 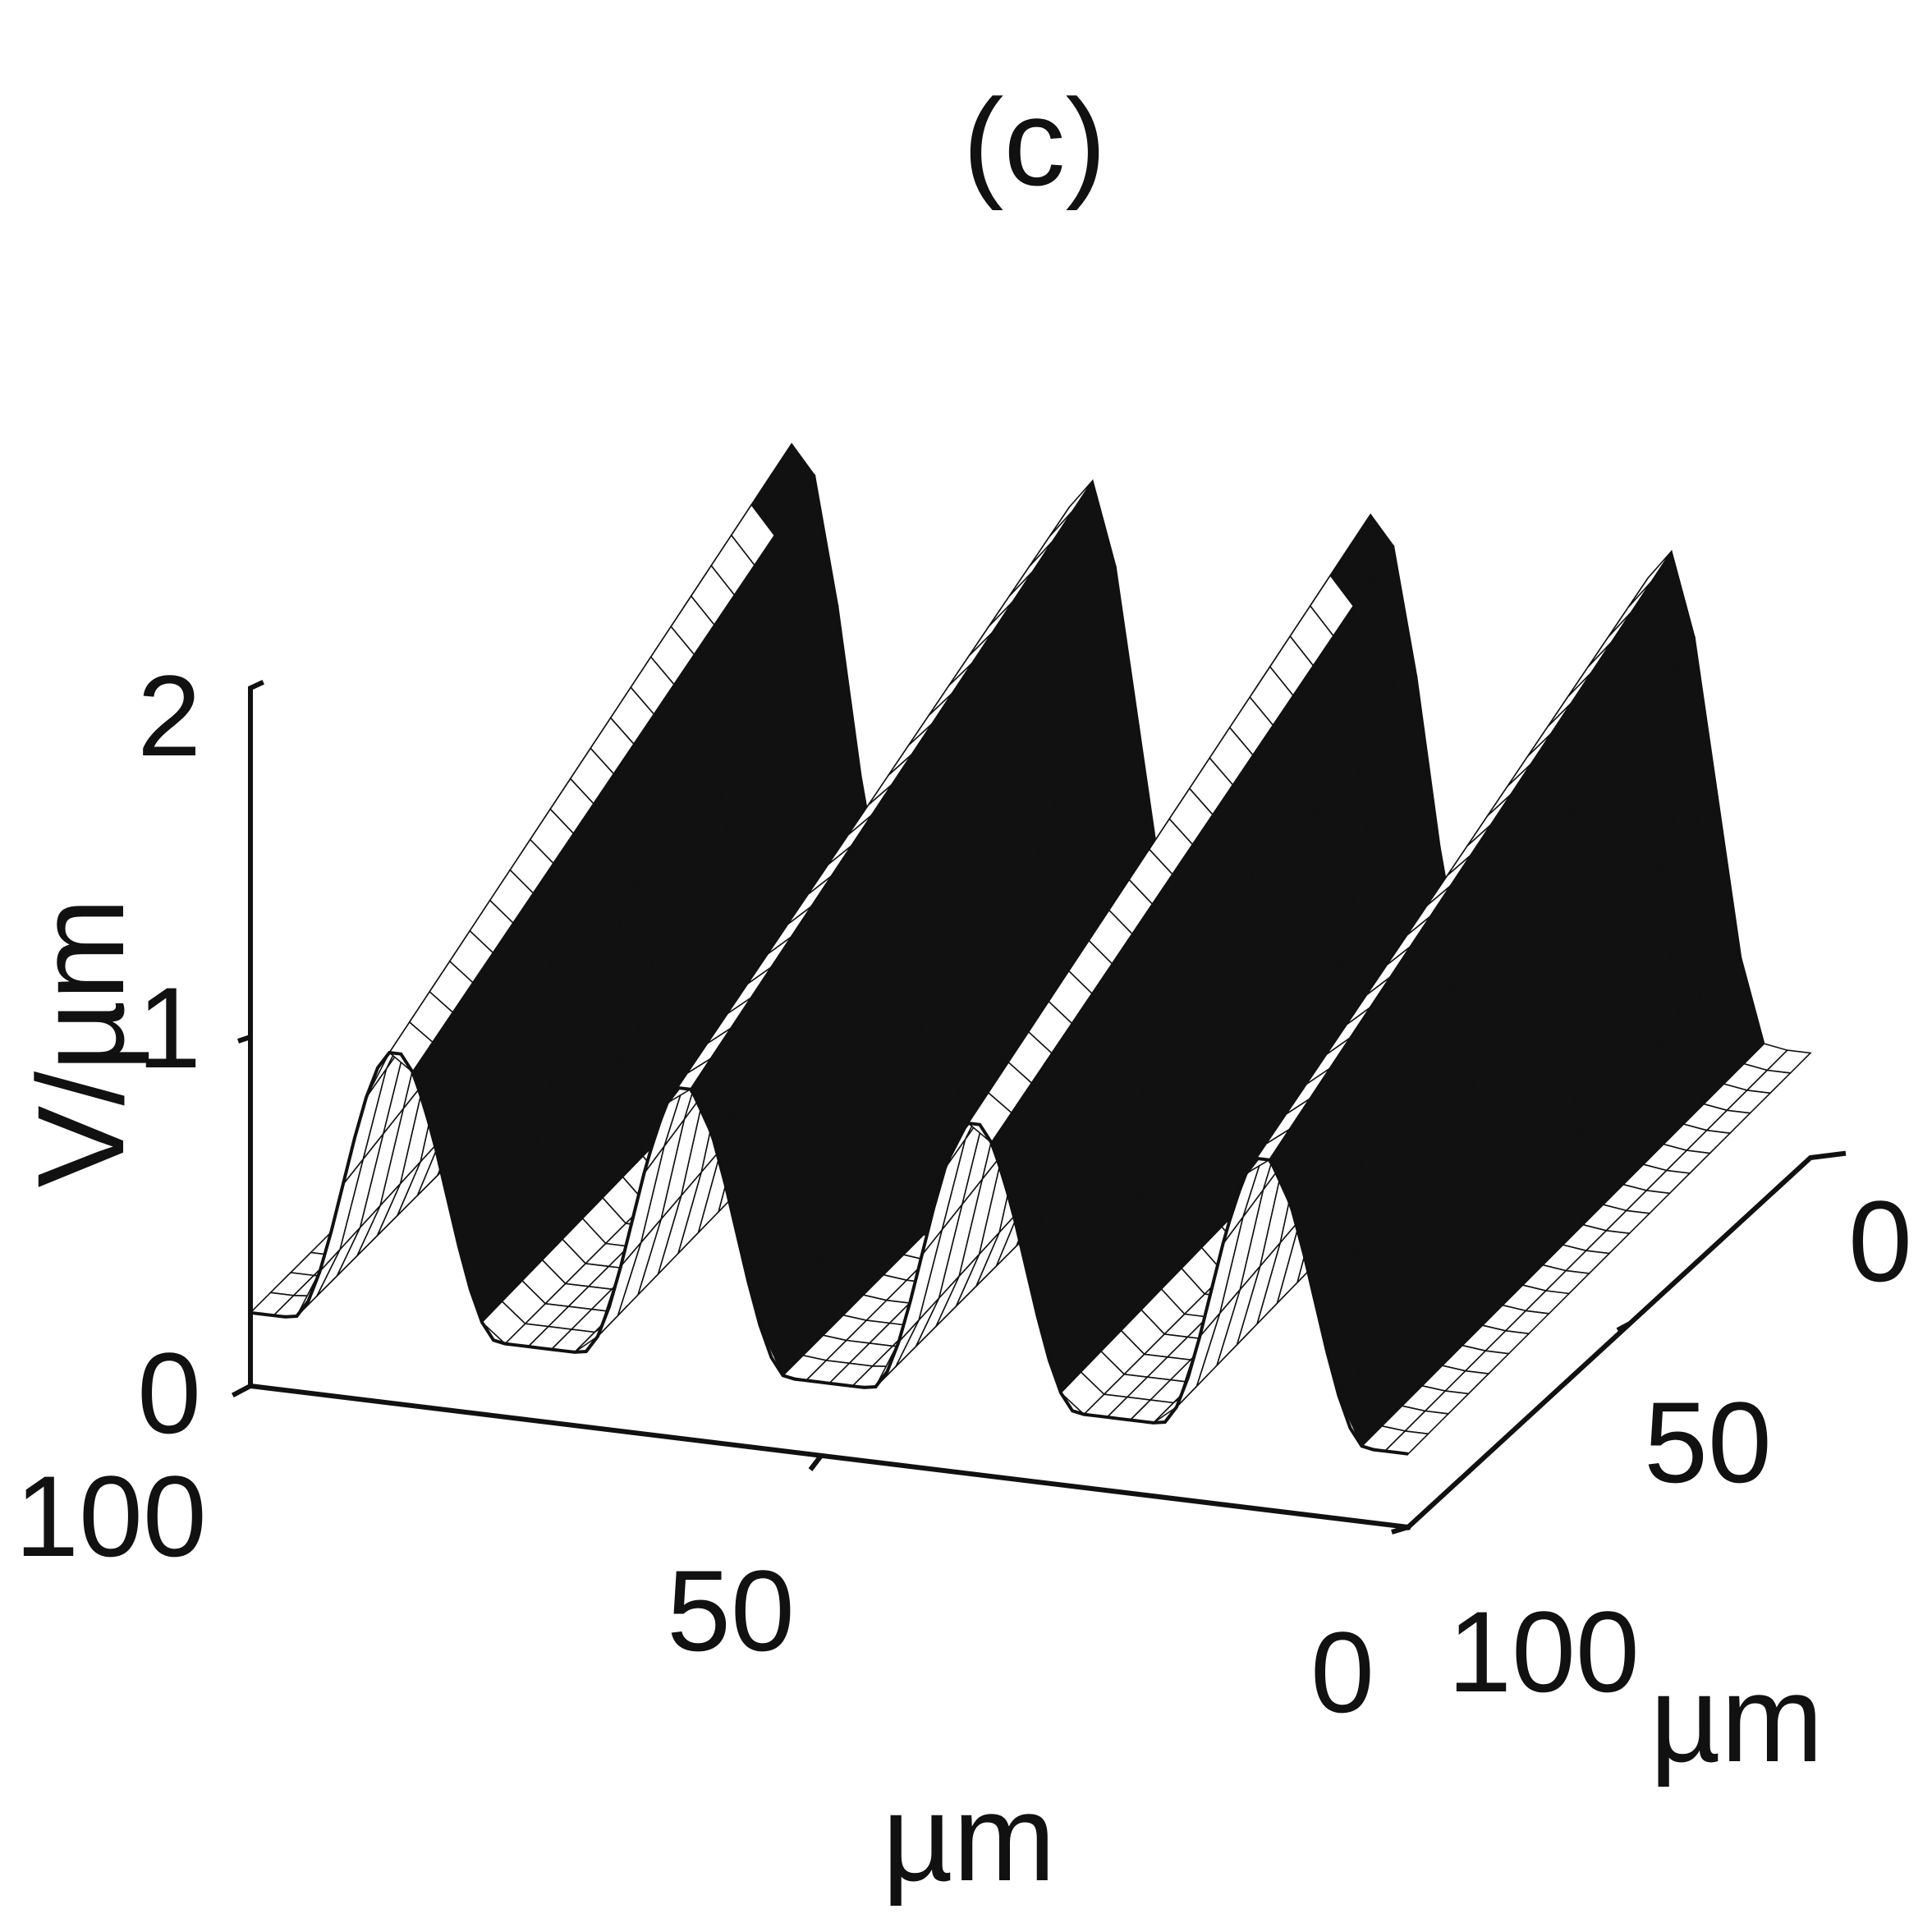 I want to click on y-tick-label-50: 50, so click(x=1708, y=1443).